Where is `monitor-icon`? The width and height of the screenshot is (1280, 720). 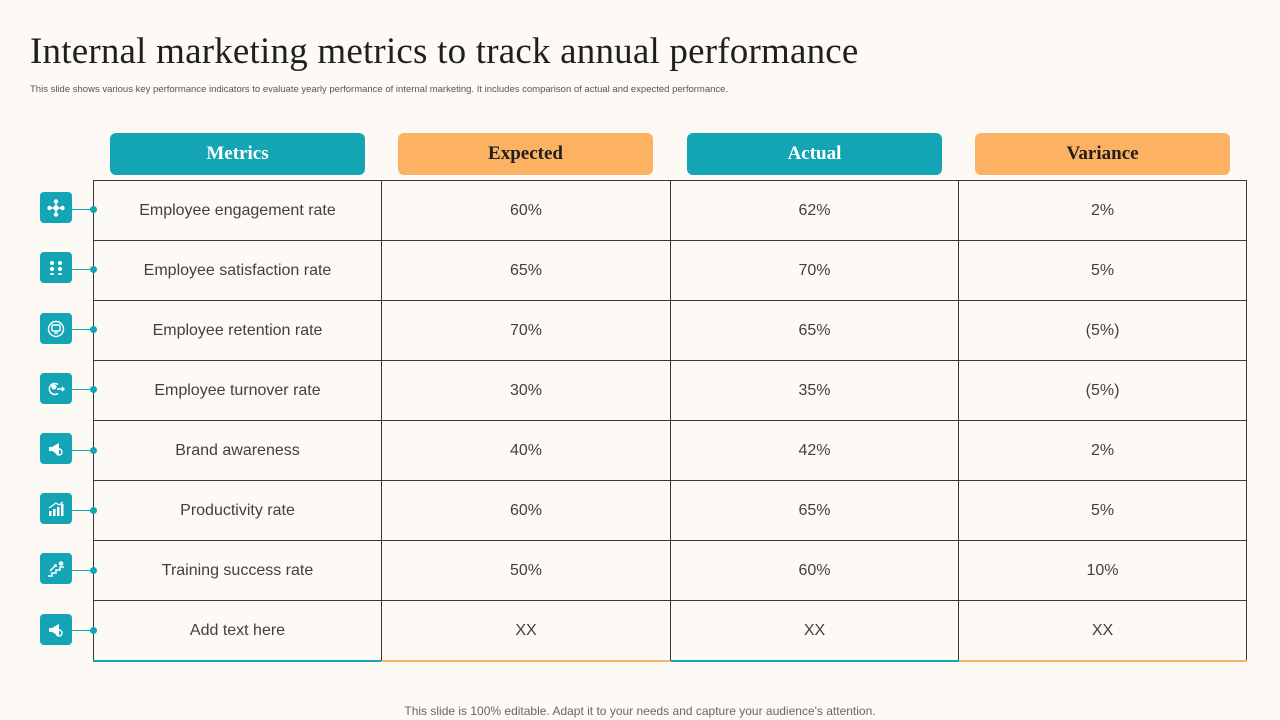
monitor-icon is located at coordinates (56, 328).